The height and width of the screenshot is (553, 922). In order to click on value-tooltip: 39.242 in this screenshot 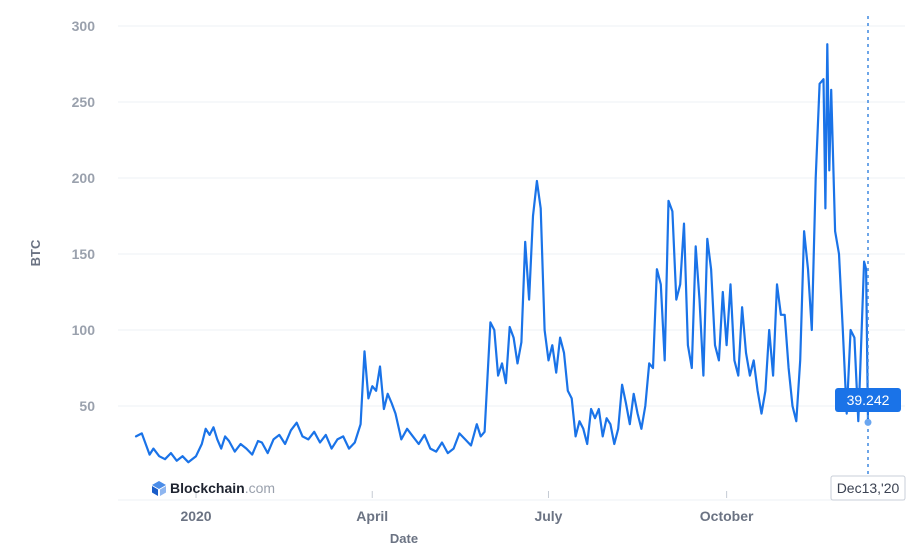, I will do `click(868, 400)`.